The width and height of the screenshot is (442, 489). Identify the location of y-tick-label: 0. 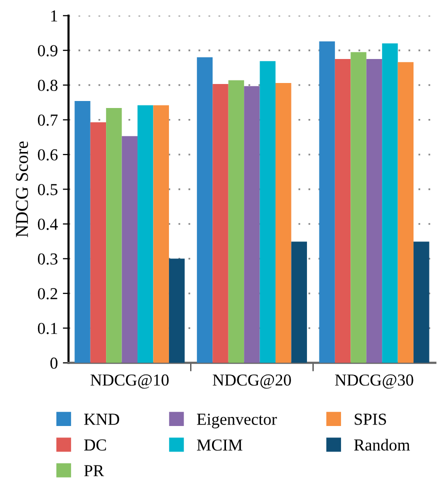
(54, 363).